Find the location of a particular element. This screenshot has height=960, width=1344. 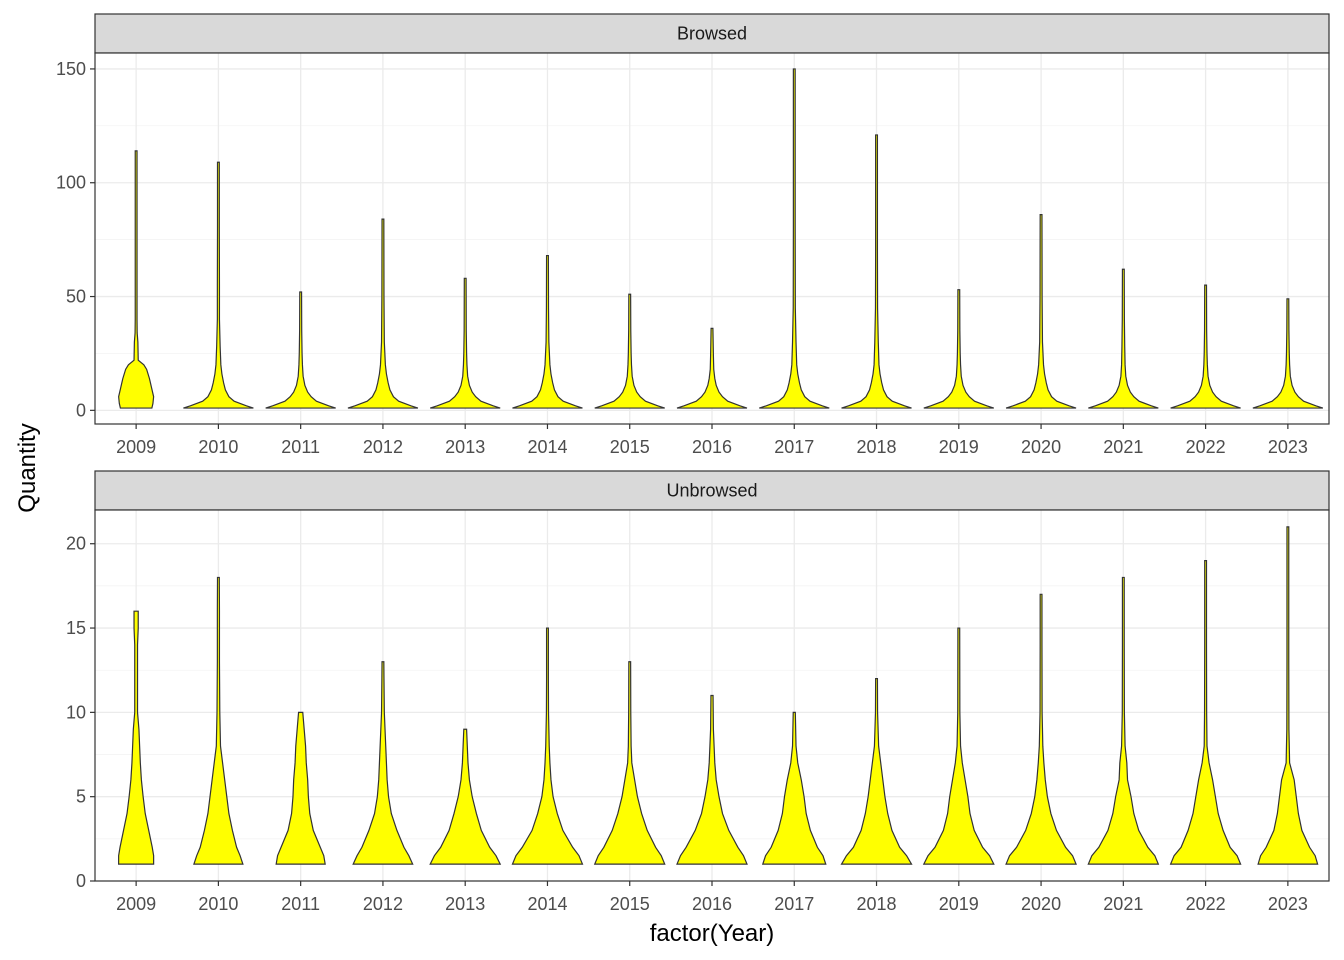

violin-browsed-2009 is located at coordinates (136, 279).